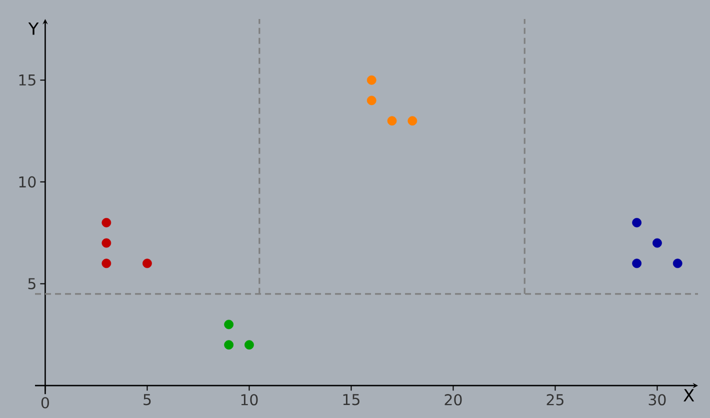 Image resolution: width=710 pixels, height=418 pixels. What do you see at coordinates (453, 400) in the screenshot?
I see `x-tick-label: 20` at bounding box center [453, 400].